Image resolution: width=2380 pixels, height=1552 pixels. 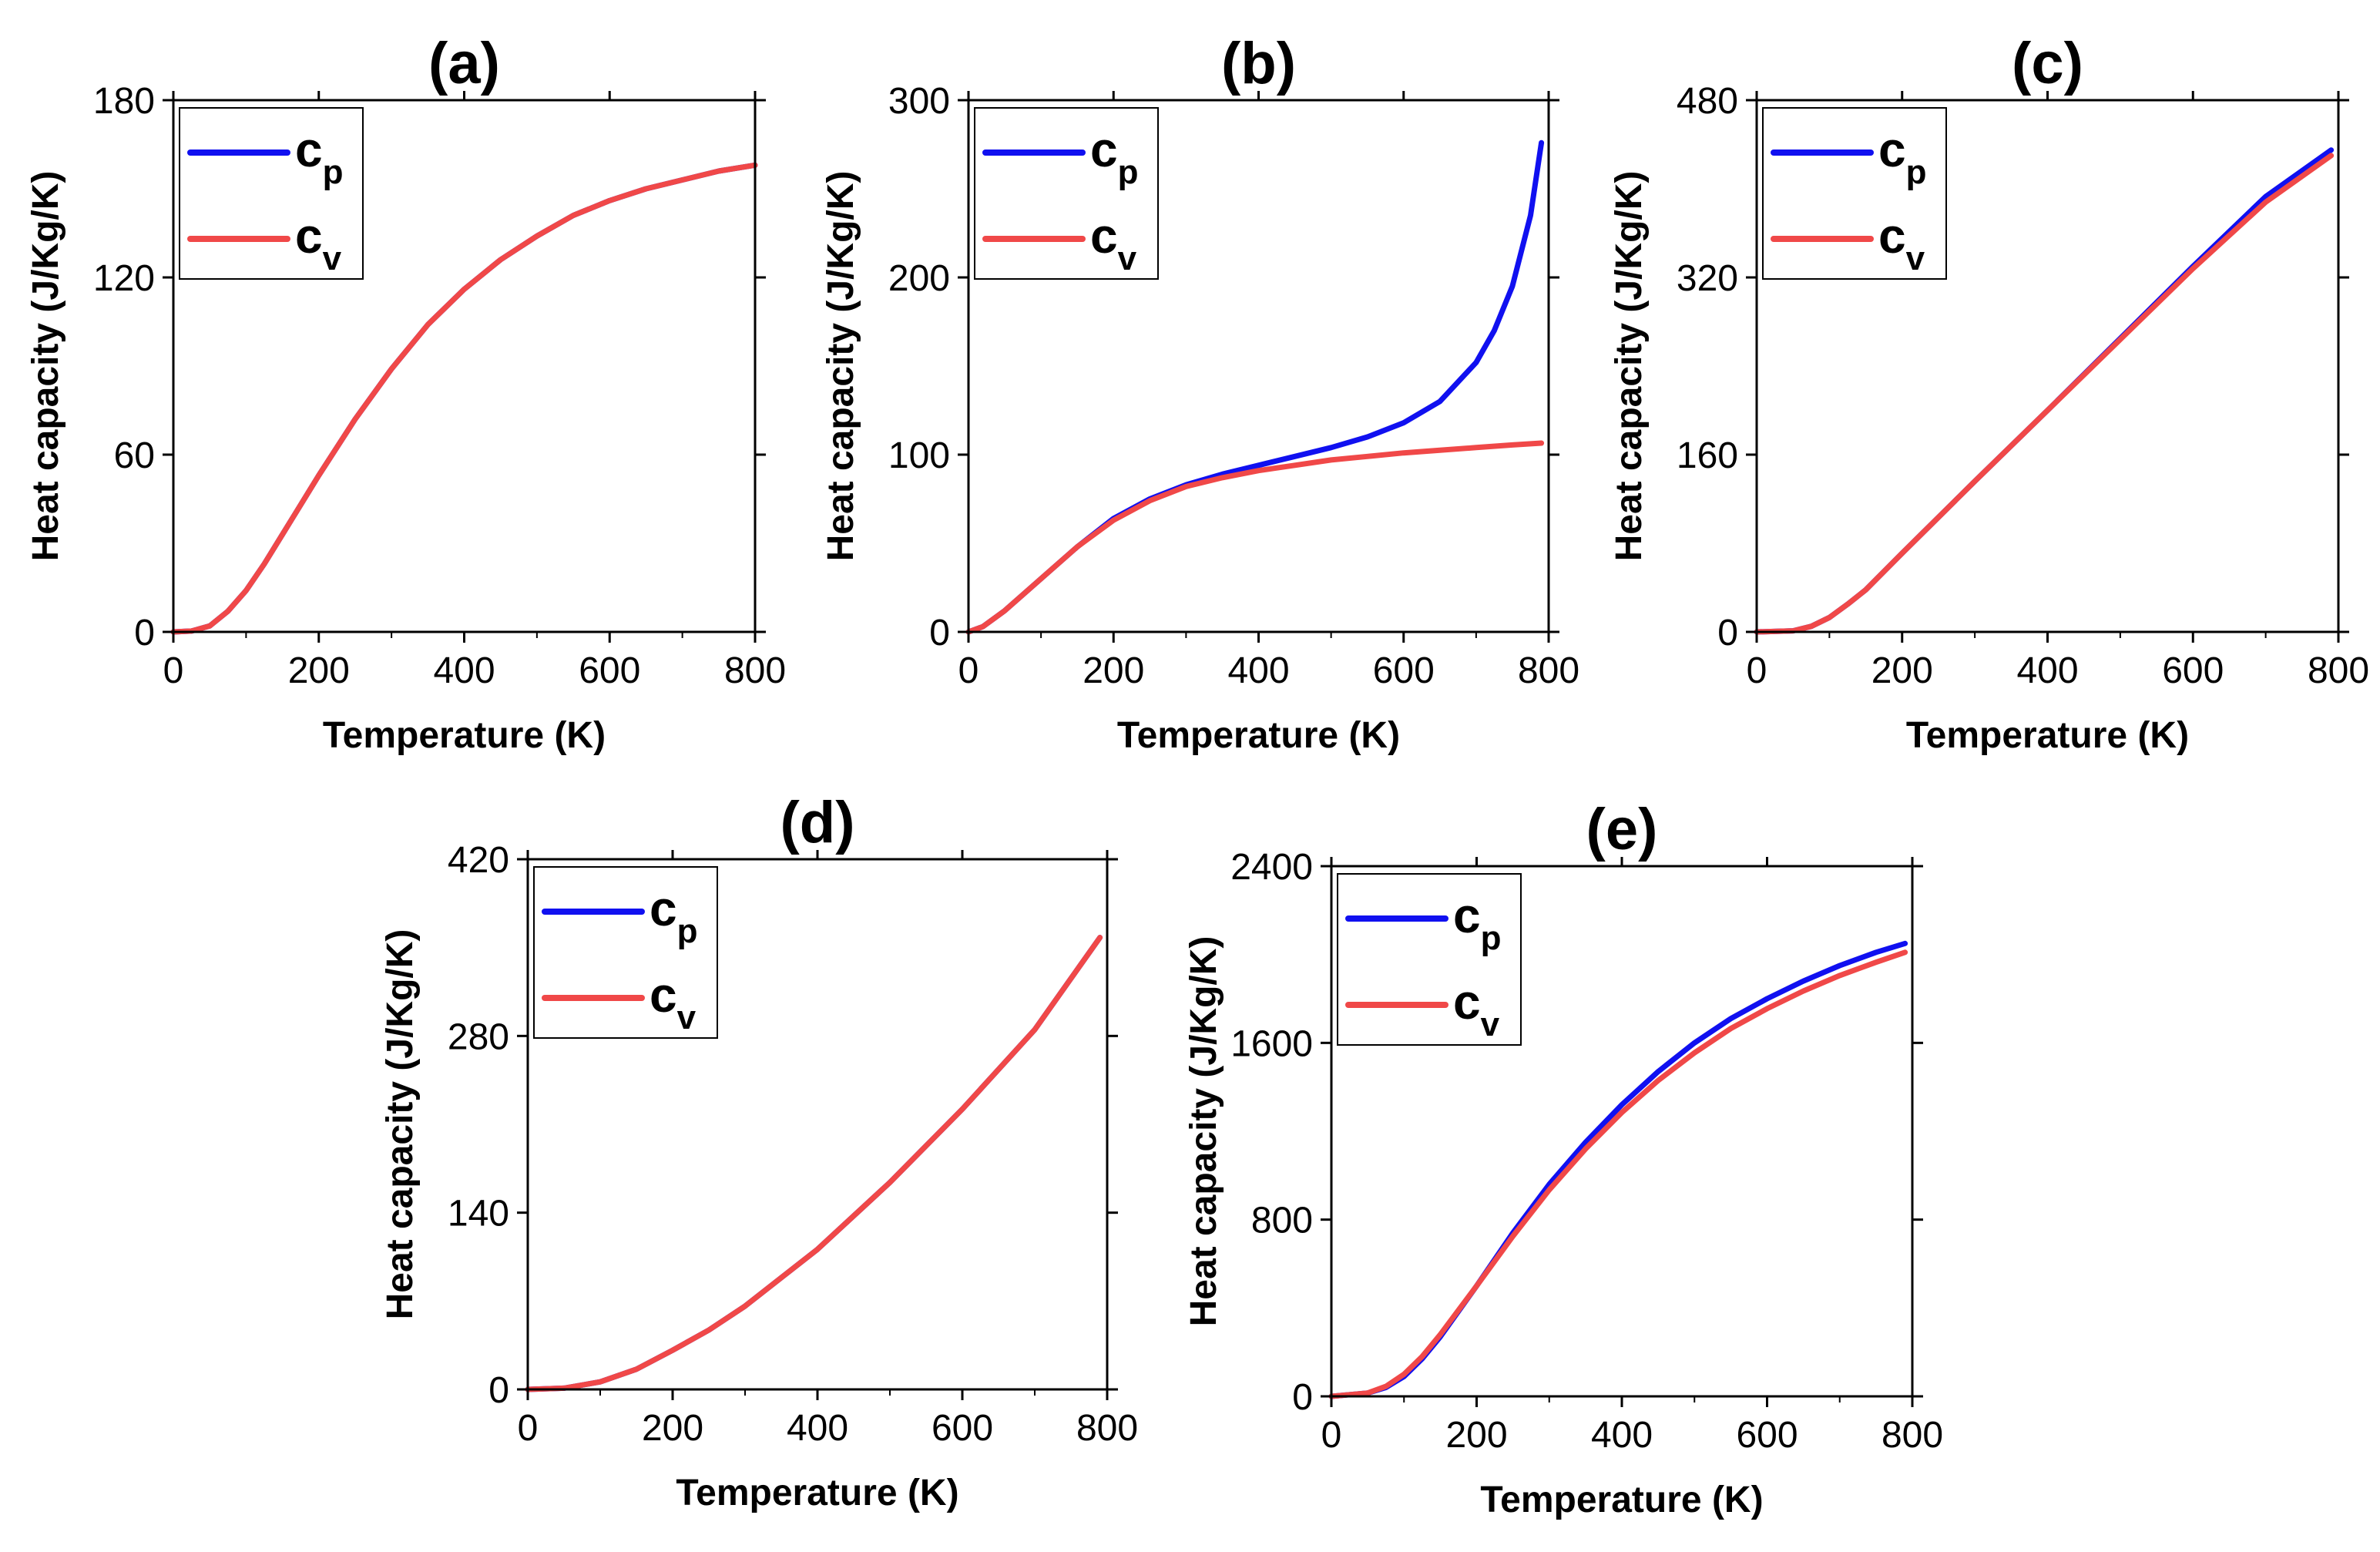 I want to click on y-tick-label: 180, so click(x=124, y=101).